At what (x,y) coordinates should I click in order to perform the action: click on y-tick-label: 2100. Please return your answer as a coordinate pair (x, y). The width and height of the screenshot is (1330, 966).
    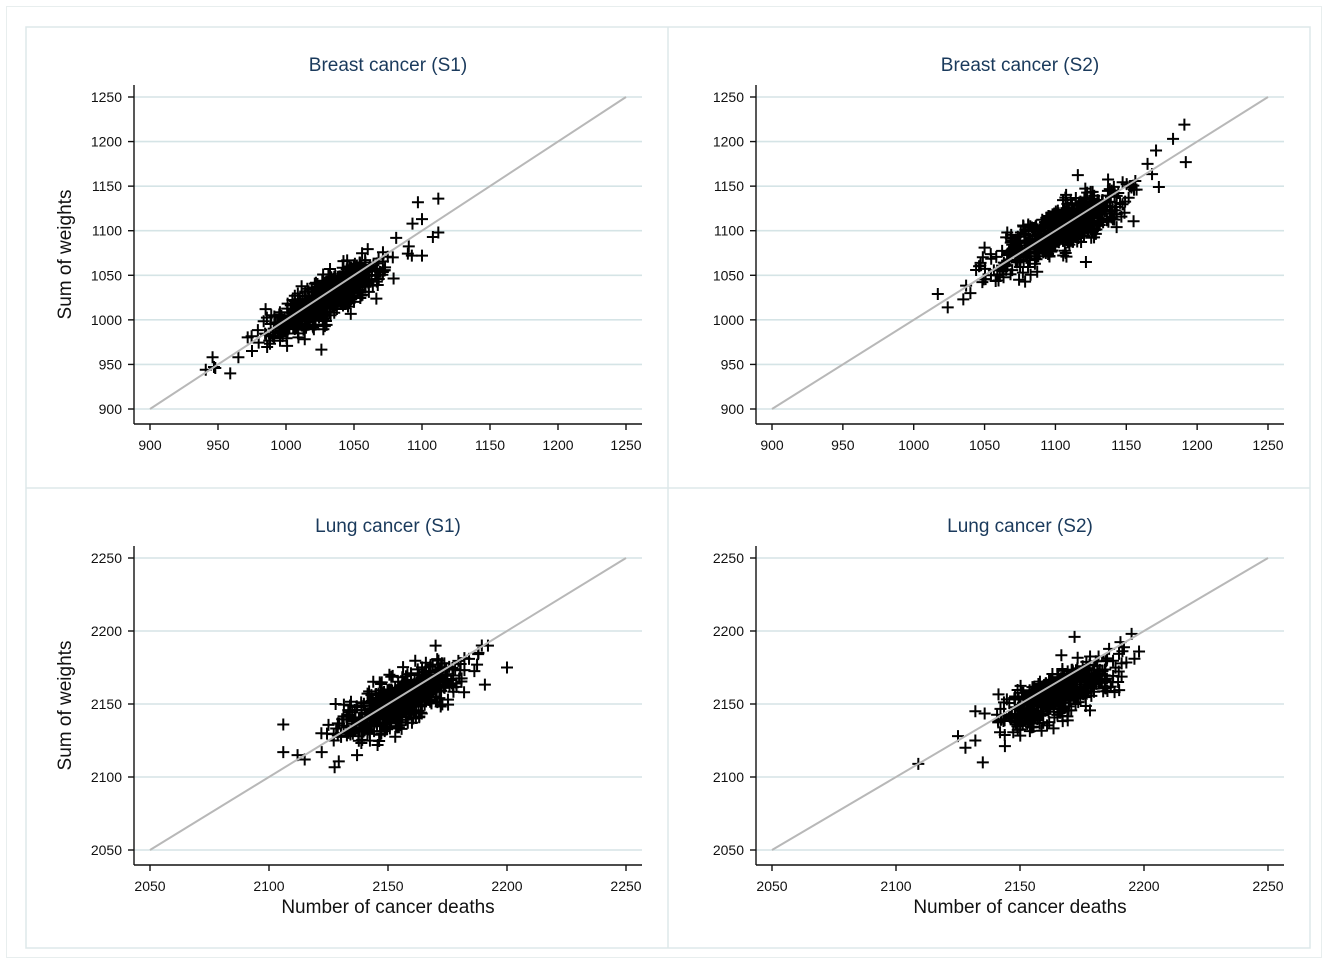
    Looking at the image, I should click on (106, 777).